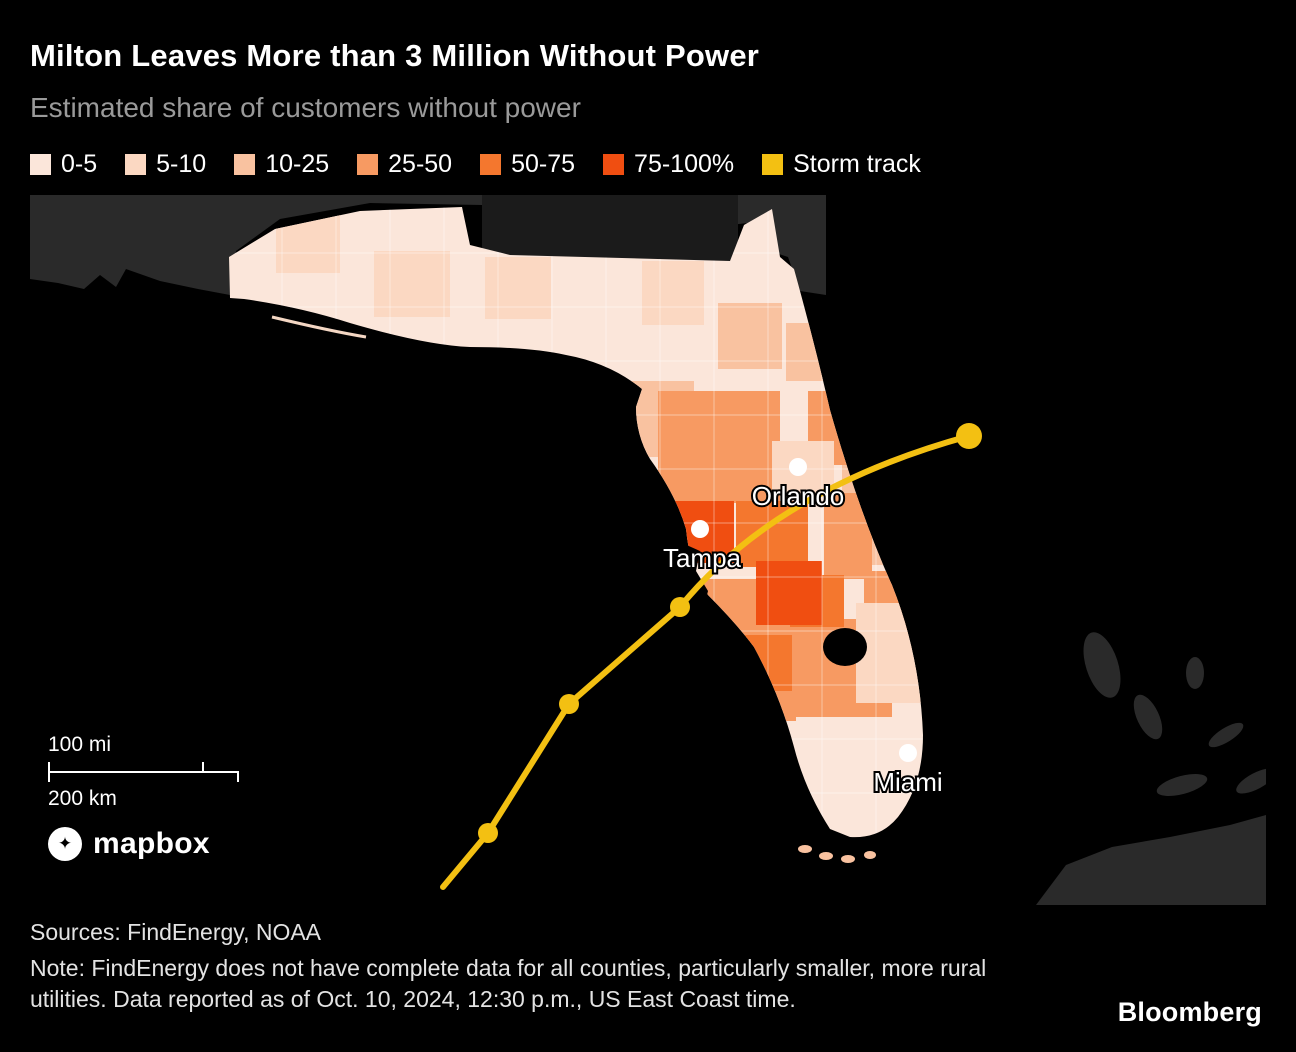  Describe the element at coordinates (700, 529) in the screenshot. I see `city-marker-tampa` at that location.